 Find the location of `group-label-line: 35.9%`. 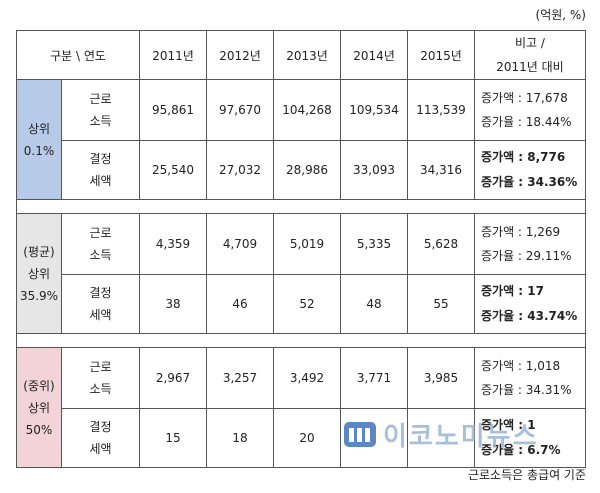

group-label-line: 35.9% is located at coordinates (39, 295).